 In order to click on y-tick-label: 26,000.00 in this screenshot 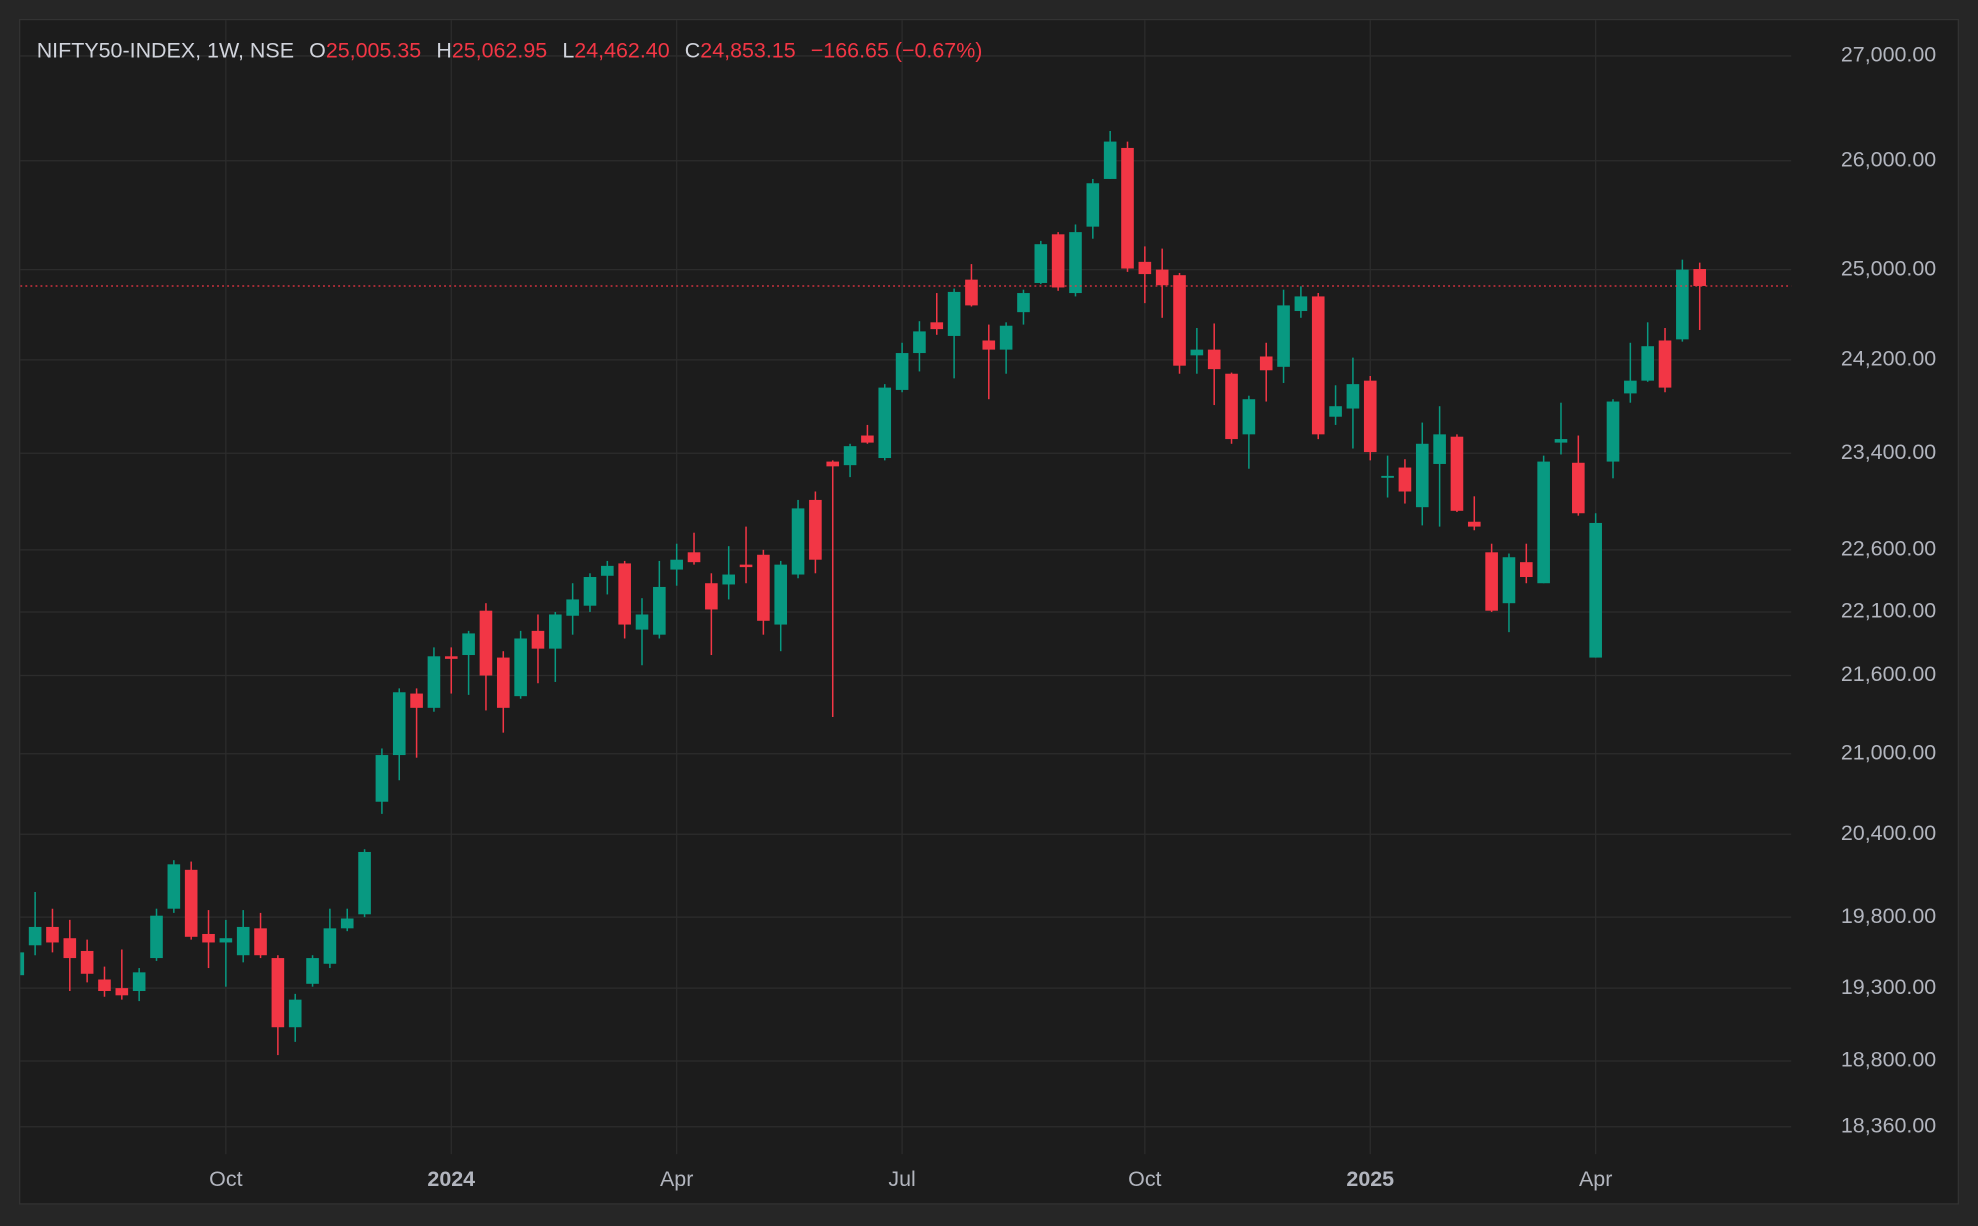, I will do `click(1888, 159)`.